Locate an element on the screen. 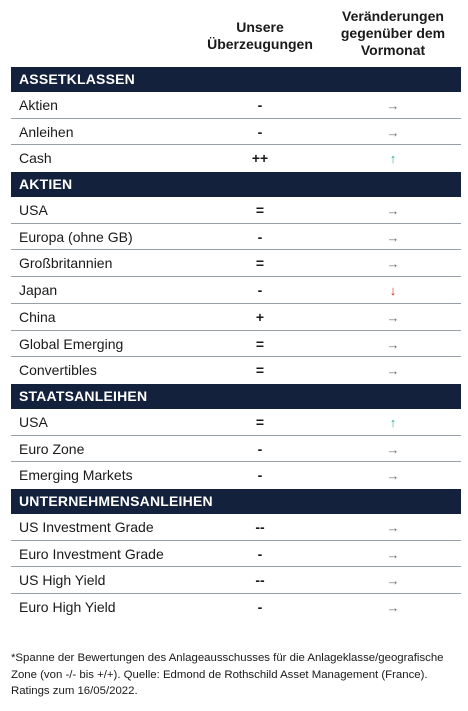  table-row: Euro High Yield - → is located at coordinates (236, 607).